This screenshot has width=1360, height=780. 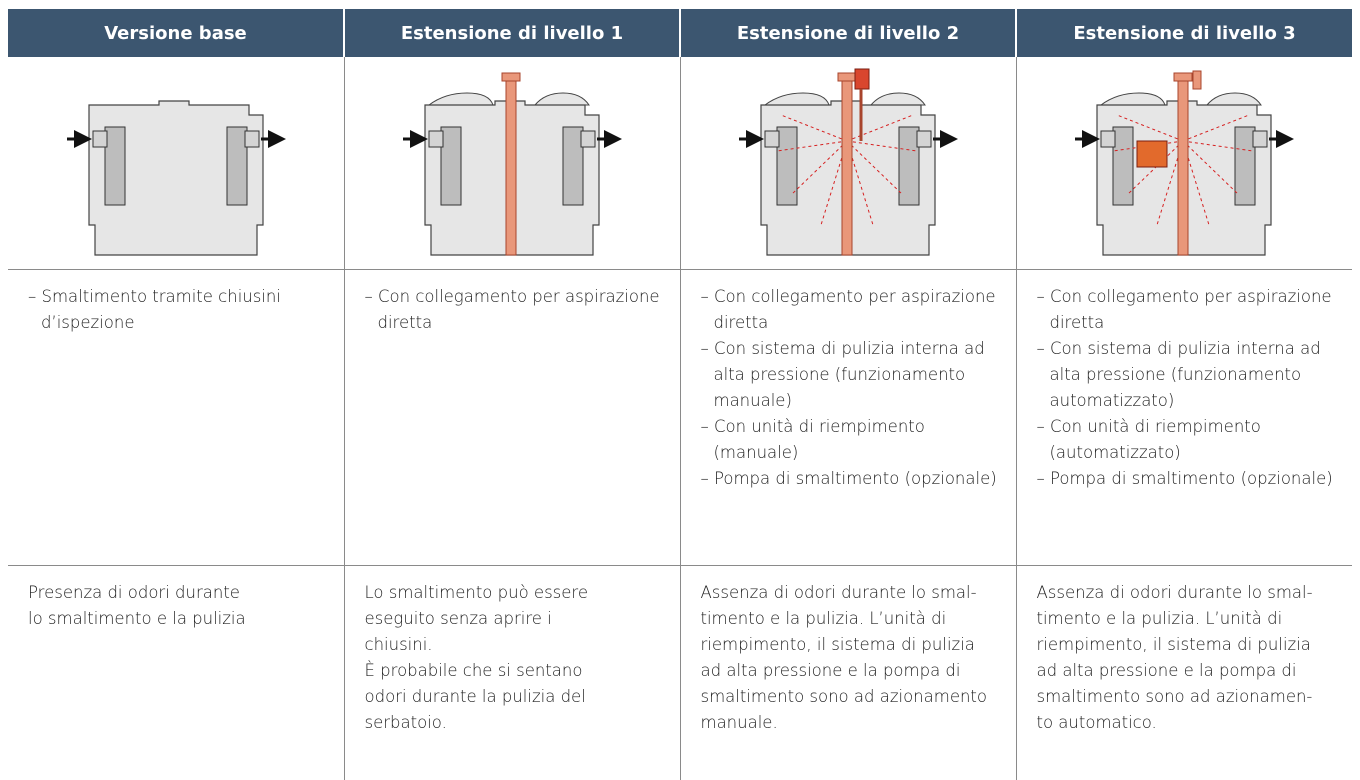 What do you see at coordinates (848, 33) in the screenshot?
I see `header-cell: Estensione di livello 2` at bounding box center [848, 33].